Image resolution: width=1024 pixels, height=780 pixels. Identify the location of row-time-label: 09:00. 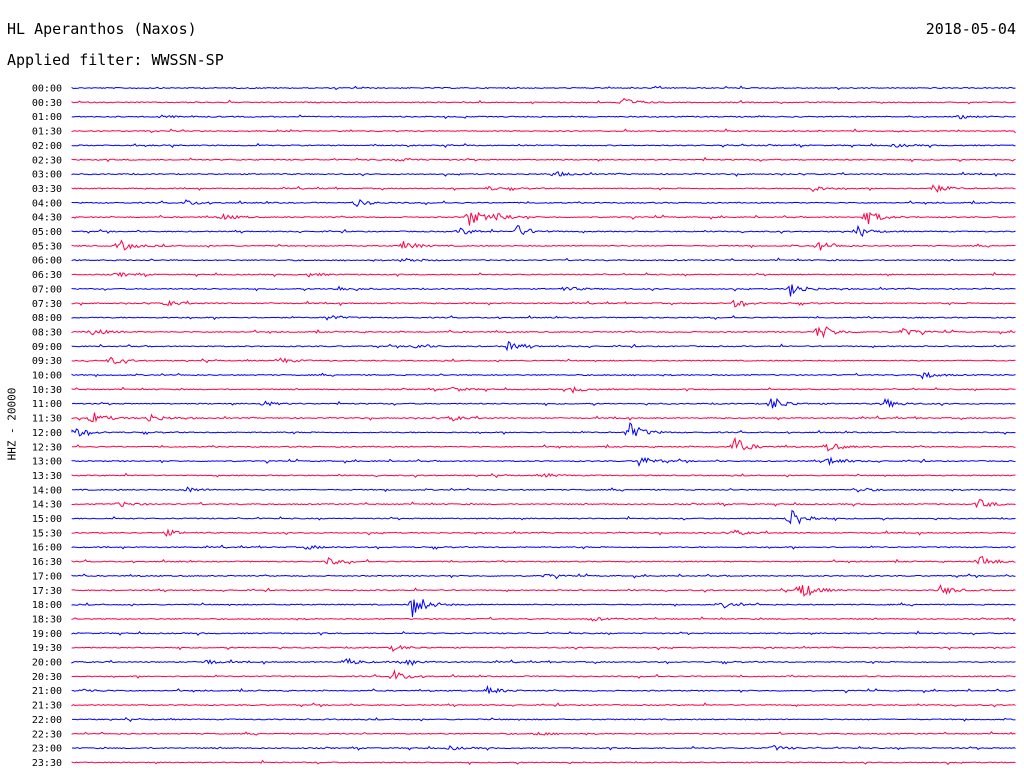
(47, 347).